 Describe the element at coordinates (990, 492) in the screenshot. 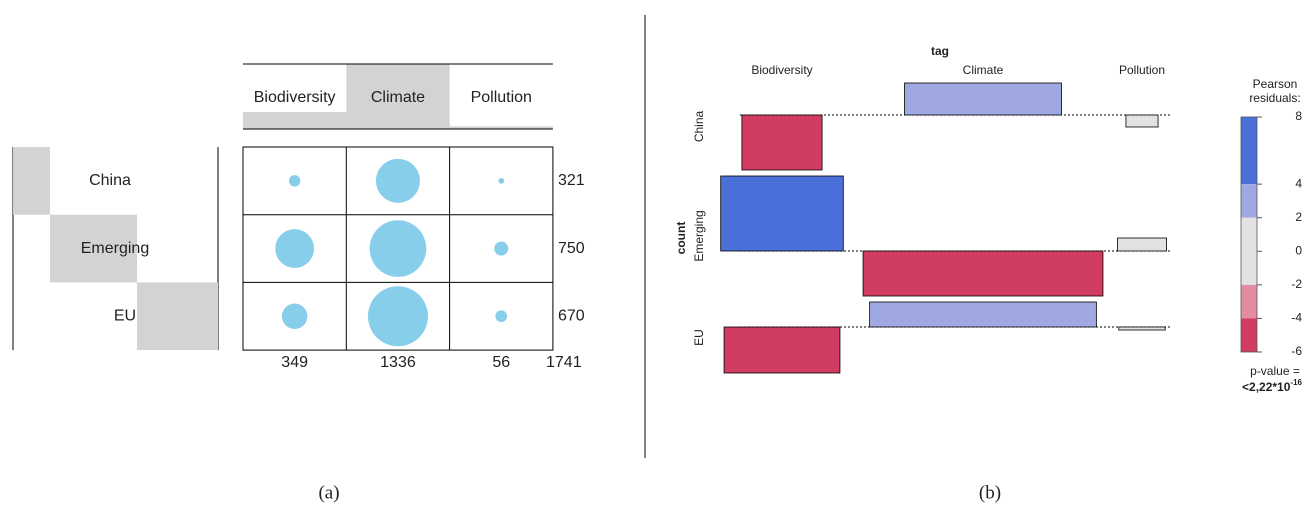

I see `caption: (b)` at that location.